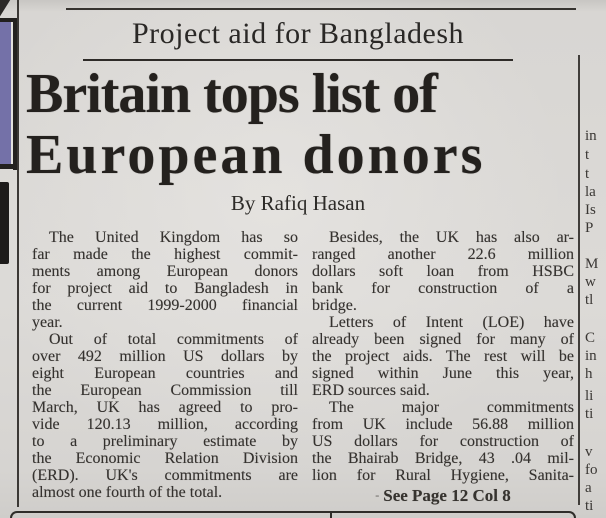 This screenshot has width=606, height=518. What do you see at coordinates (377, 495) in the screenshot?
I see `dash-mark: -` at bounding box center [377, 495].